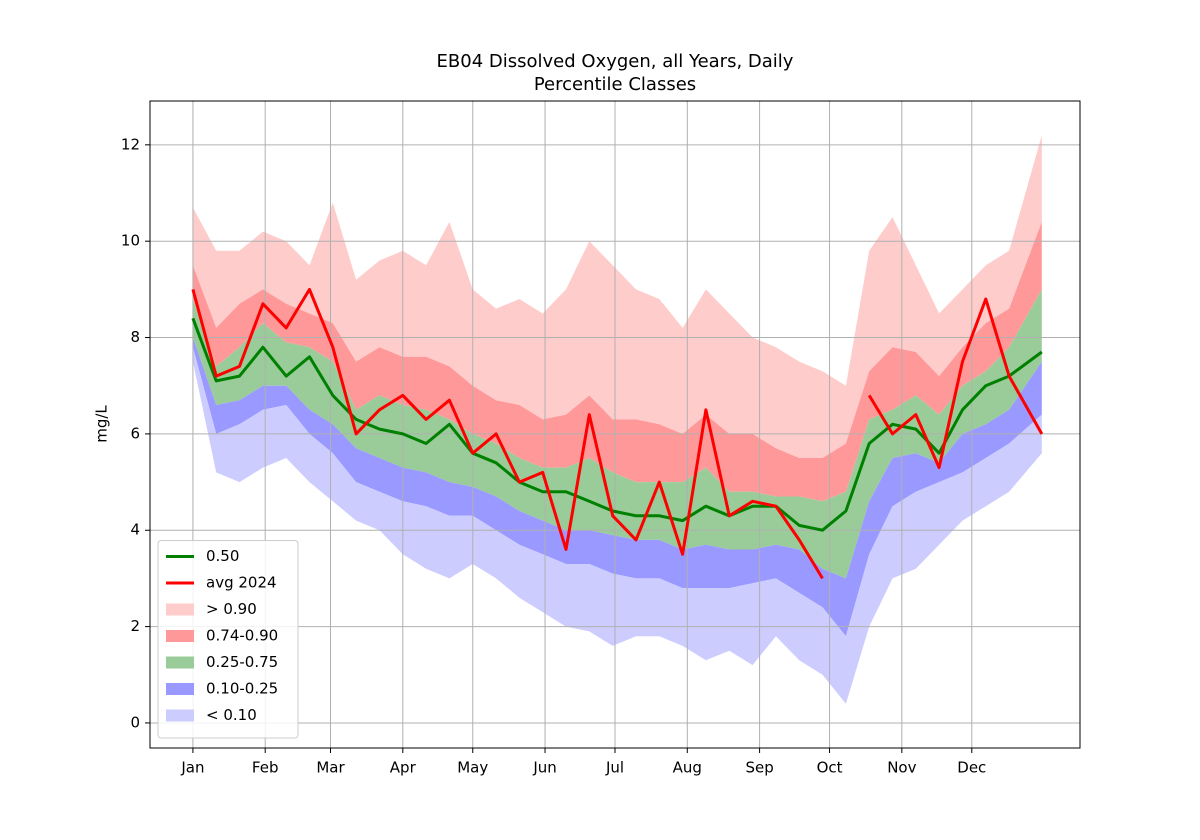 This screenshot has height=840, width=1200. I want to click on chart-title: EB04 Dissolved Oxygen, all Years, Daily, so click(615, 61).